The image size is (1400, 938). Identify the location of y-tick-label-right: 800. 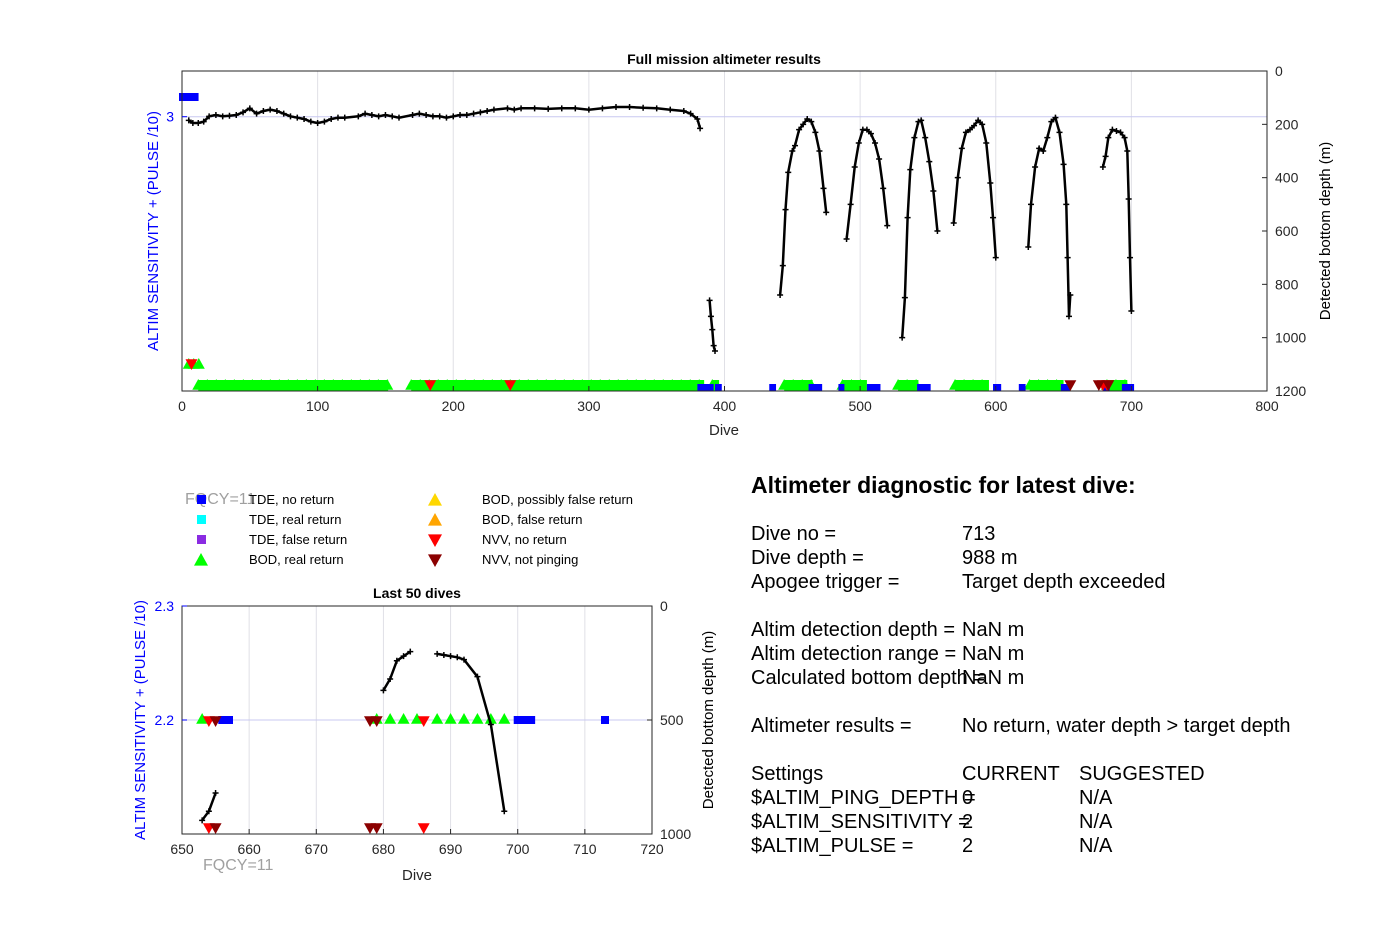
(1287, 284).